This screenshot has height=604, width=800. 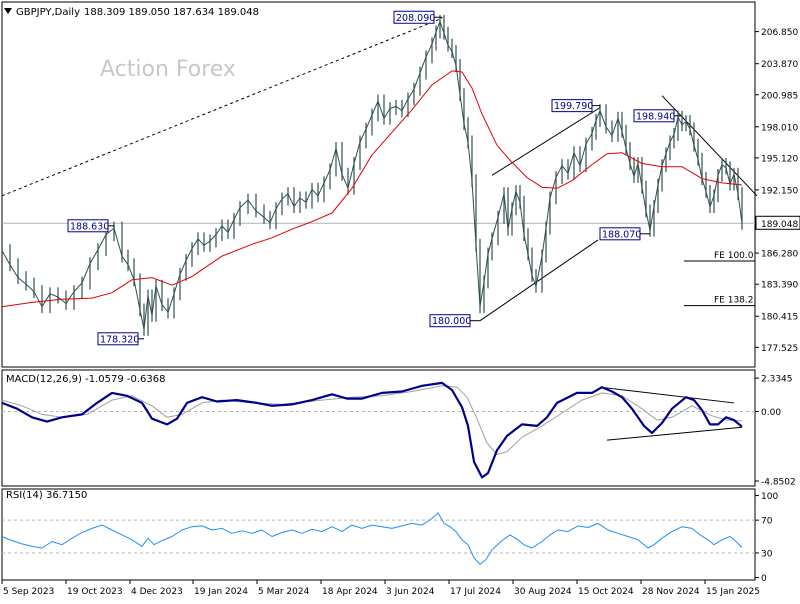 I want to click on y-tick-label: 198.010, so click(x=779, y=128).